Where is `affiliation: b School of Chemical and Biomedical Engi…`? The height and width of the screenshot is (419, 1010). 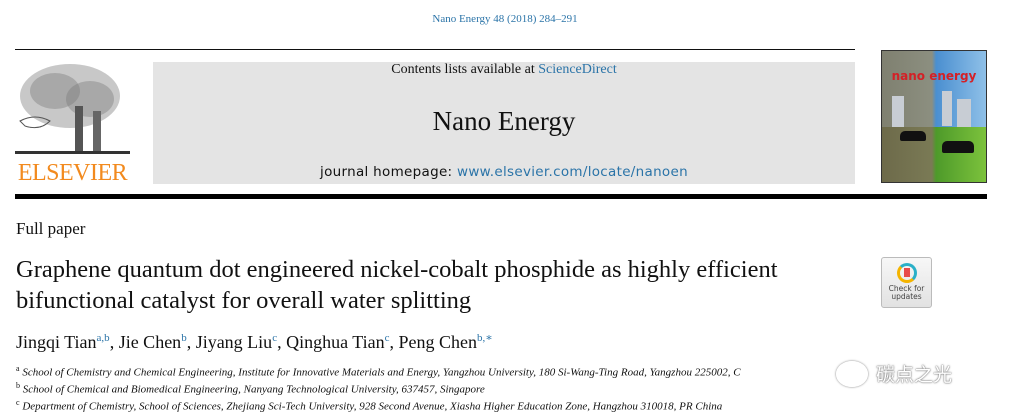 affiliation: b School of Chemical and Biomedical Engi… is located at coordinates (250, 388).